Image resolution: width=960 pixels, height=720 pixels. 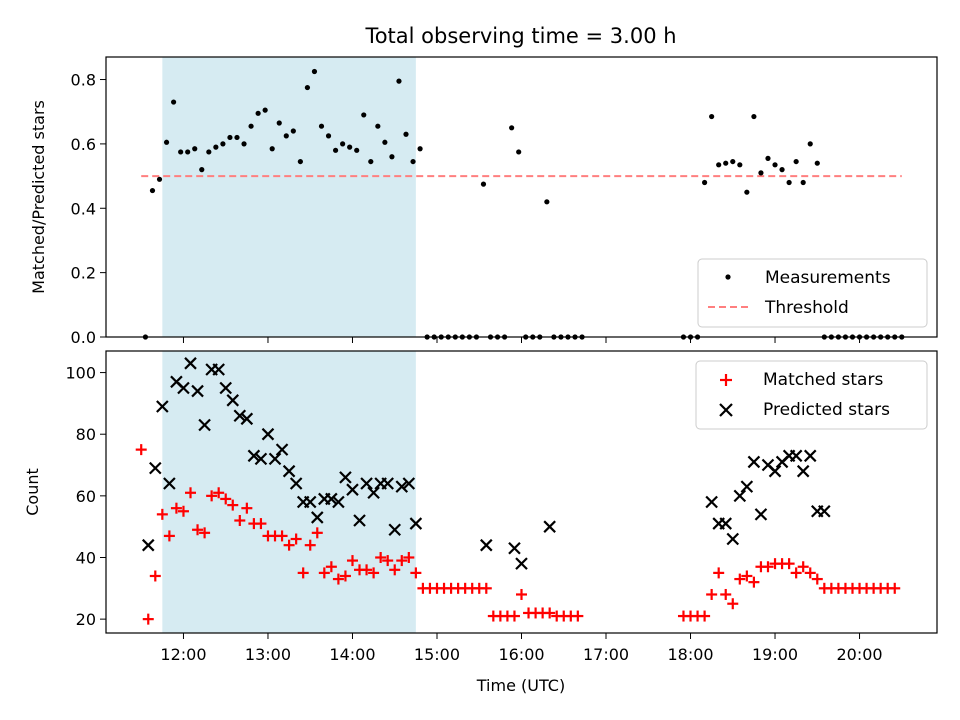 What do you see at coordinates (183, 654) in the screenshot?
I see `x-tick-label: 12:00` at bounding box center [183, 654].